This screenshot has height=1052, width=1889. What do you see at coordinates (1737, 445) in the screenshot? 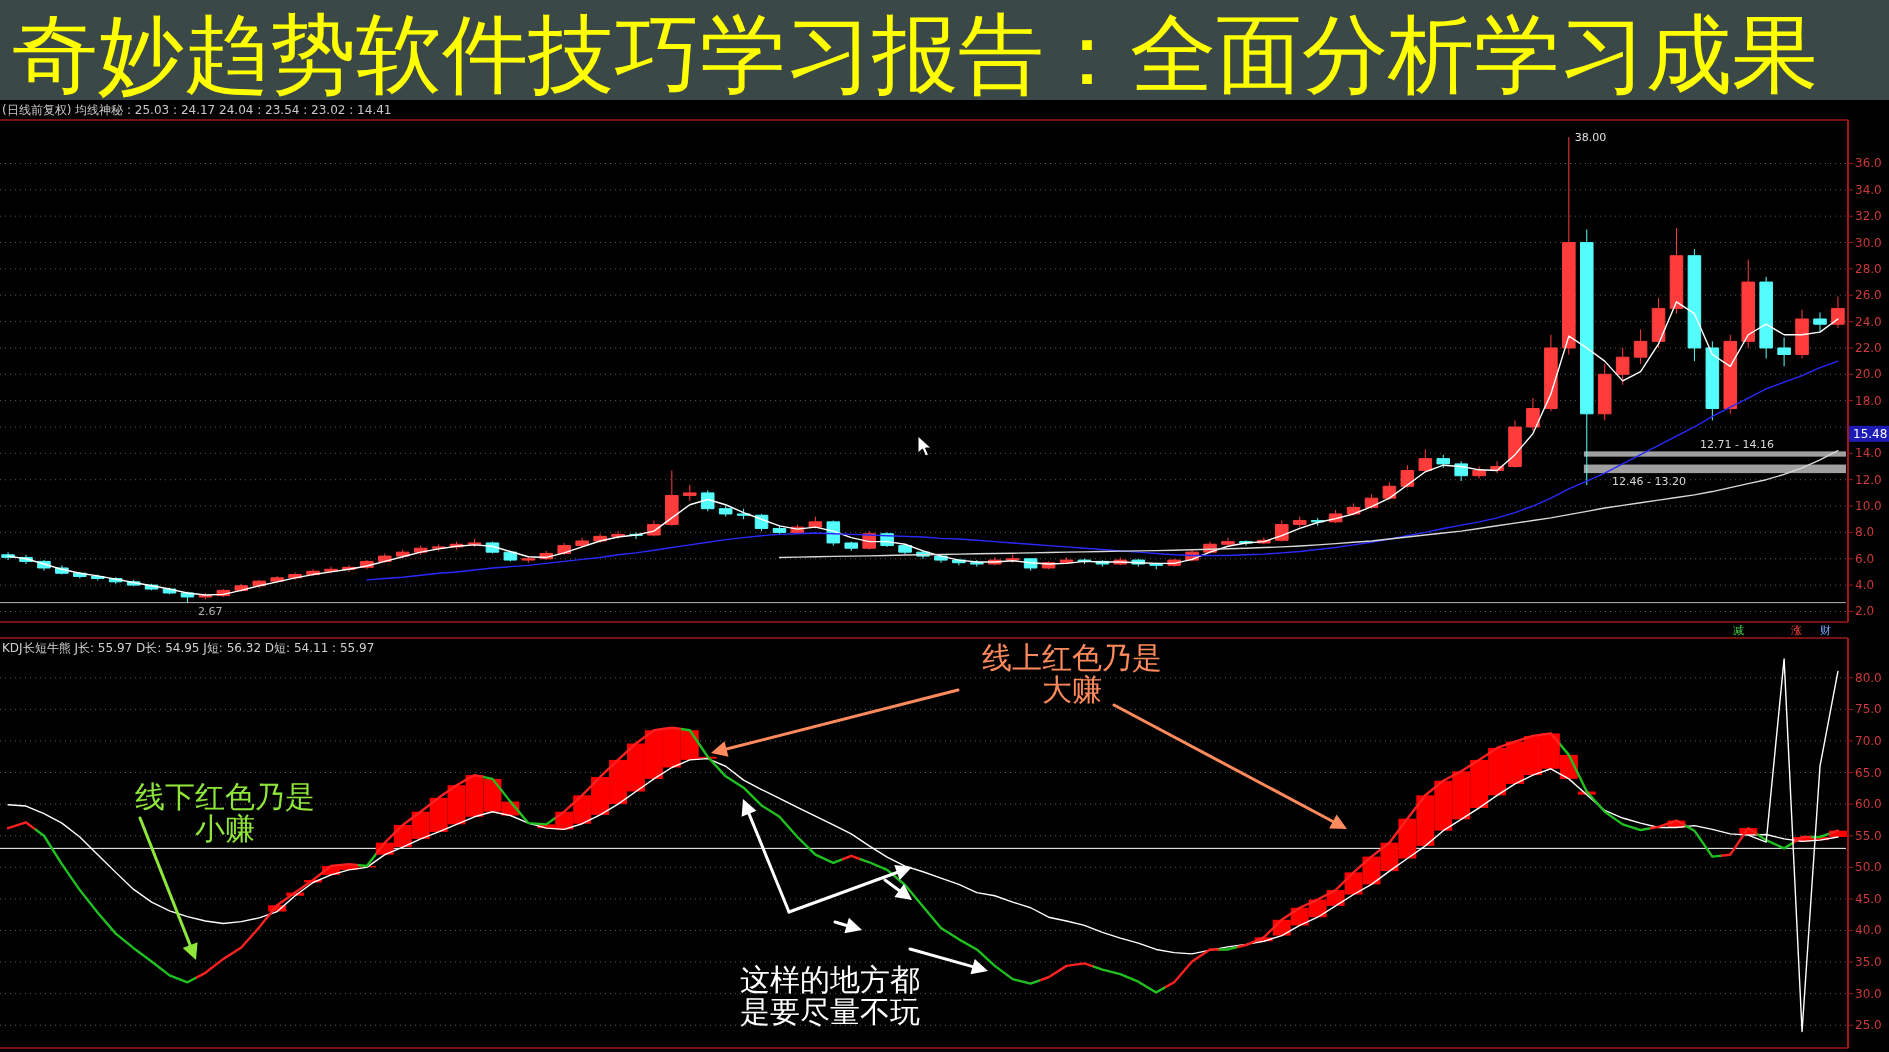
I see `band-label: 12.71 - 14.16` at bounding box center [1737, 445].